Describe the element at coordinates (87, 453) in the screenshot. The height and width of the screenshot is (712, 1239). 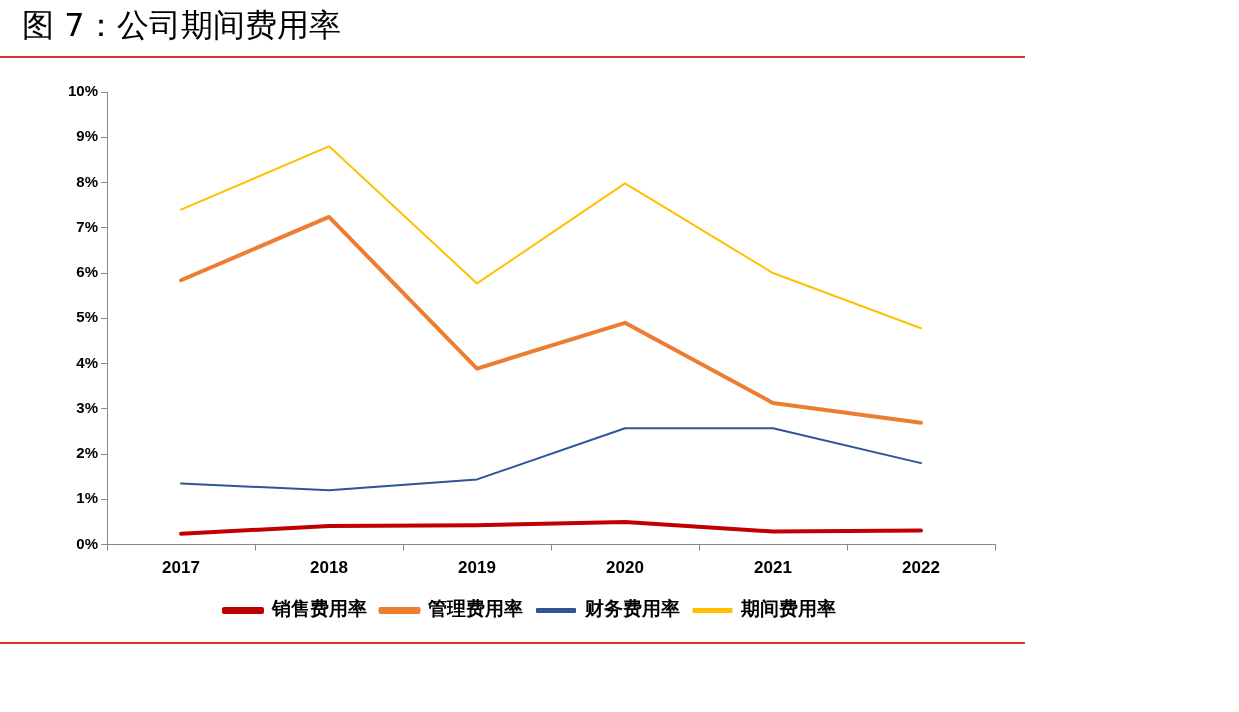
I see `y-tick-label: 2%` at that location.